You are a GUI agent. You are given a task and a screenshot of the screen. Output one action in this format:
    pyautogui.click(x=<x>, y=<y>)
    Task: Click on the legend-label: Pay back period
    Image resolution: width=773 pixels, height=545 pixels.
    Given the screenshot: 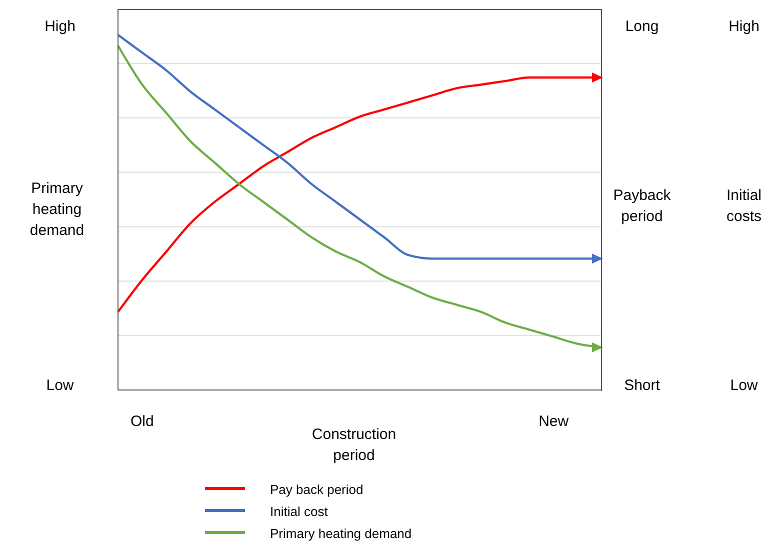 What is the action you would take?
    pyautogui.click(x=317, y=489)
    